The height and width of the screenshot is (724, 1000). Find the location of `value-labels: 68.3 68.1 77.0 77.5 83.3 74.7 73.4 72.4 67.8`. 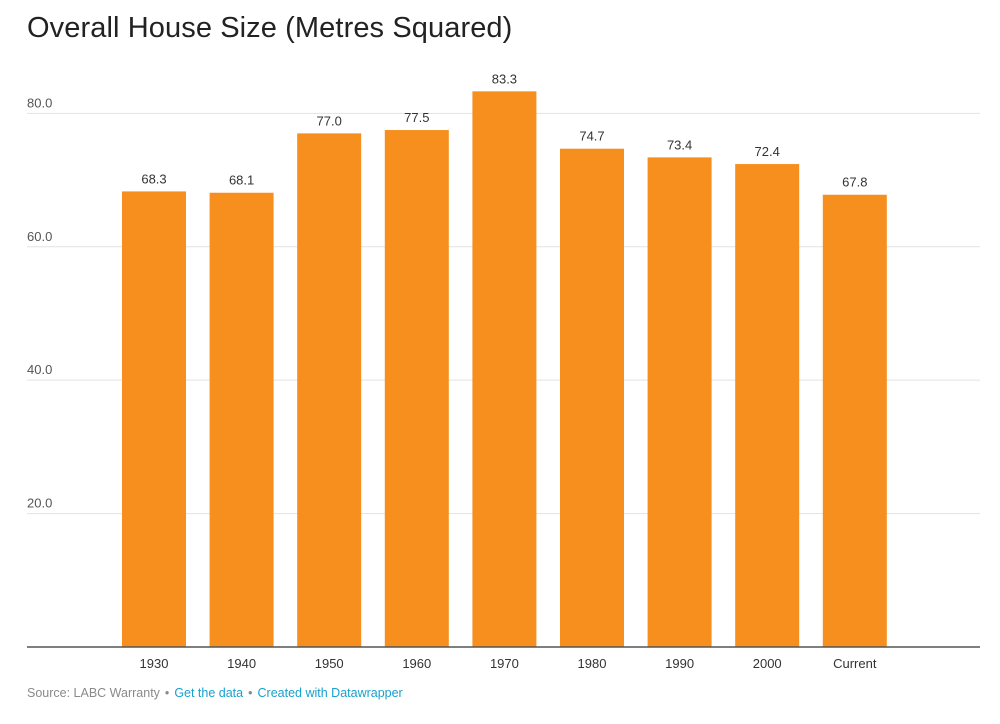

value-labels: 68.3 68.1 77.0 77.5 83.3 74.7 73.4 72.4 67.8 is located at coordinates (504, 130).